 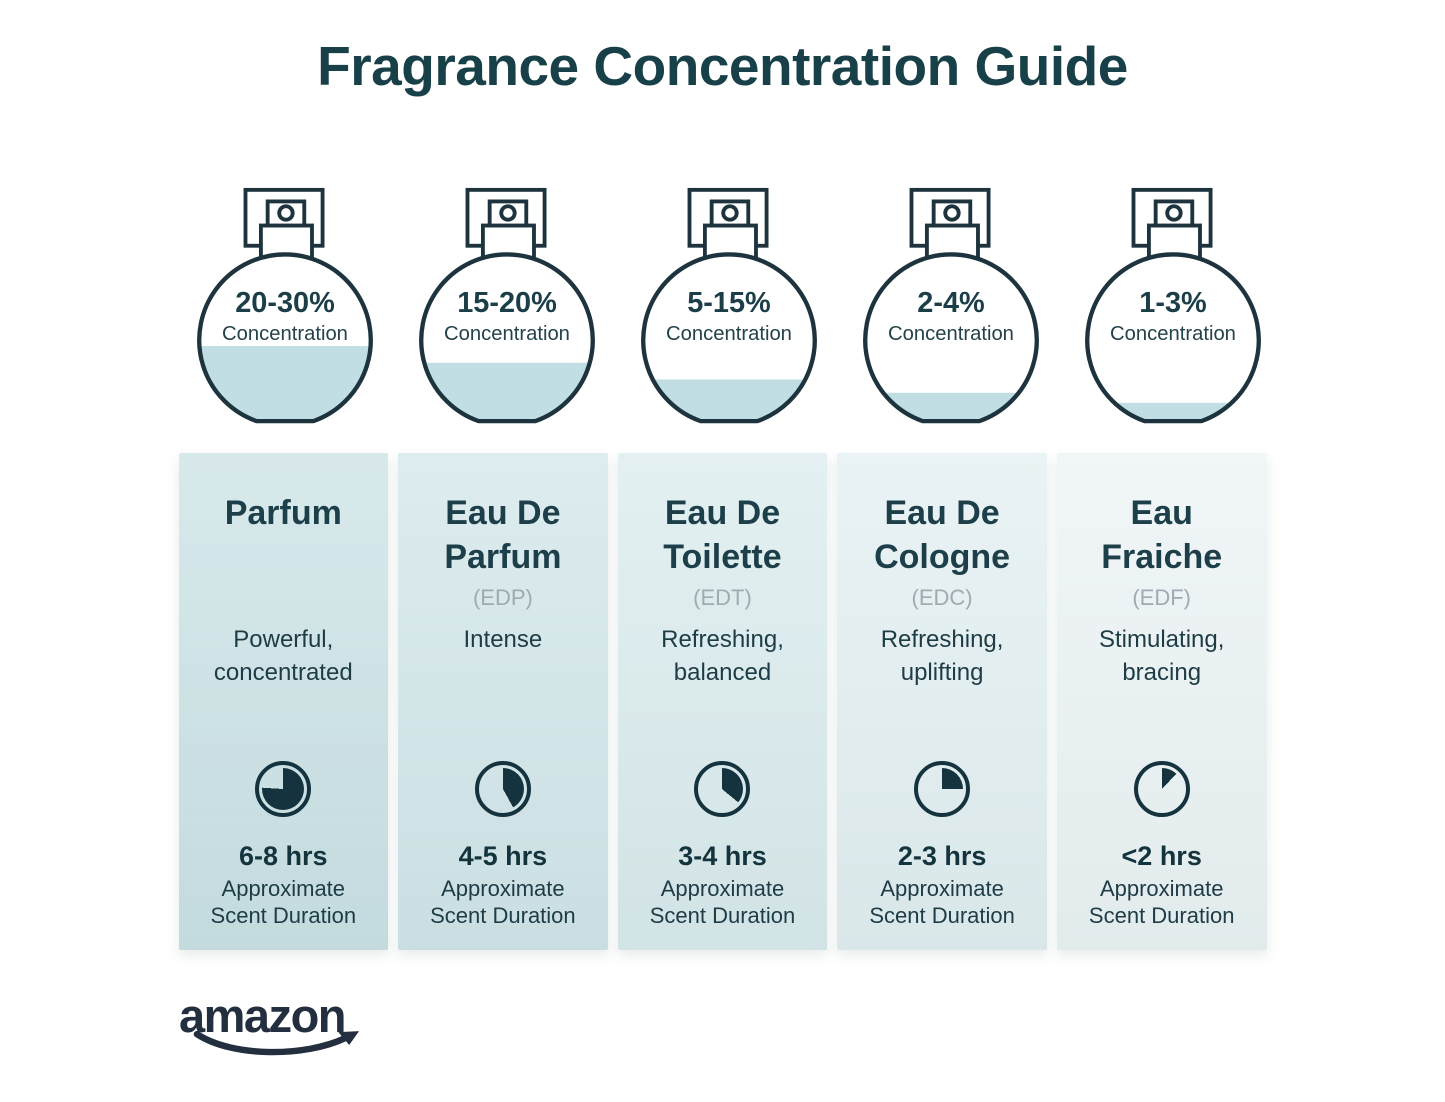 What do you see at coordinates (1162, 656) in the screenshot?
I see `fragrance-description: Stimulating, bracing` at bounding box center [1162, 656].